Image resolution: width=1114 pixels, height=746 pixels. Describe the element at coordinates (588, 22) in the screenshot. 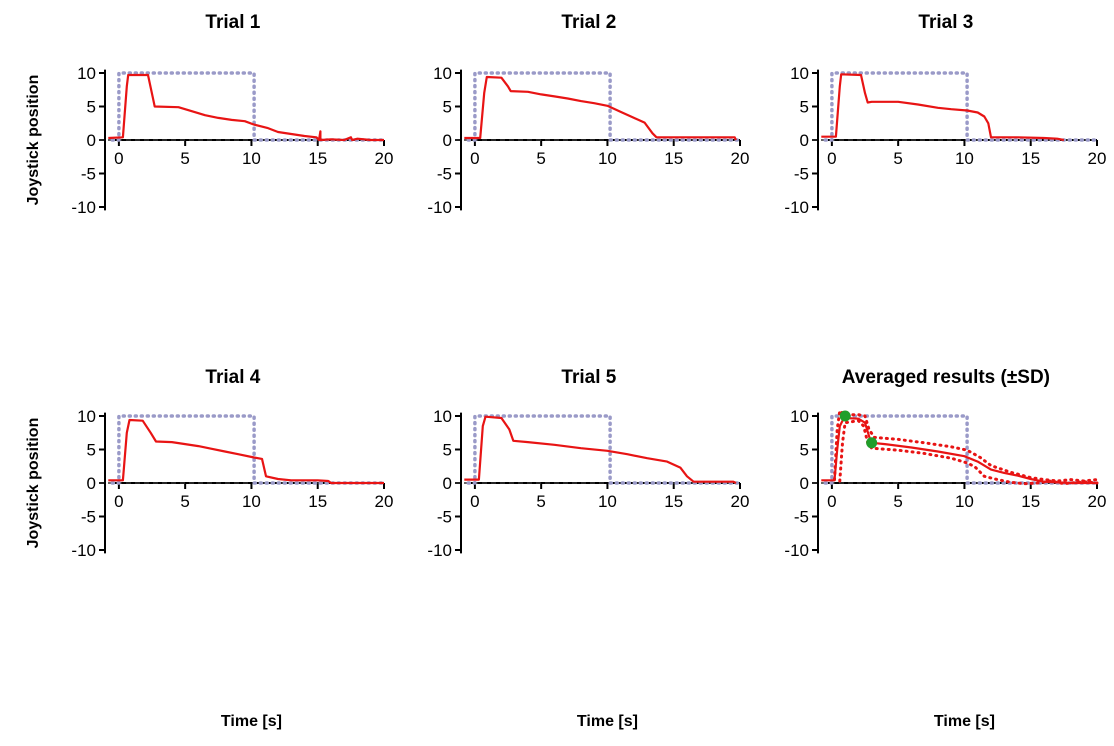

I see `panel-title: Trial 2` at that location.